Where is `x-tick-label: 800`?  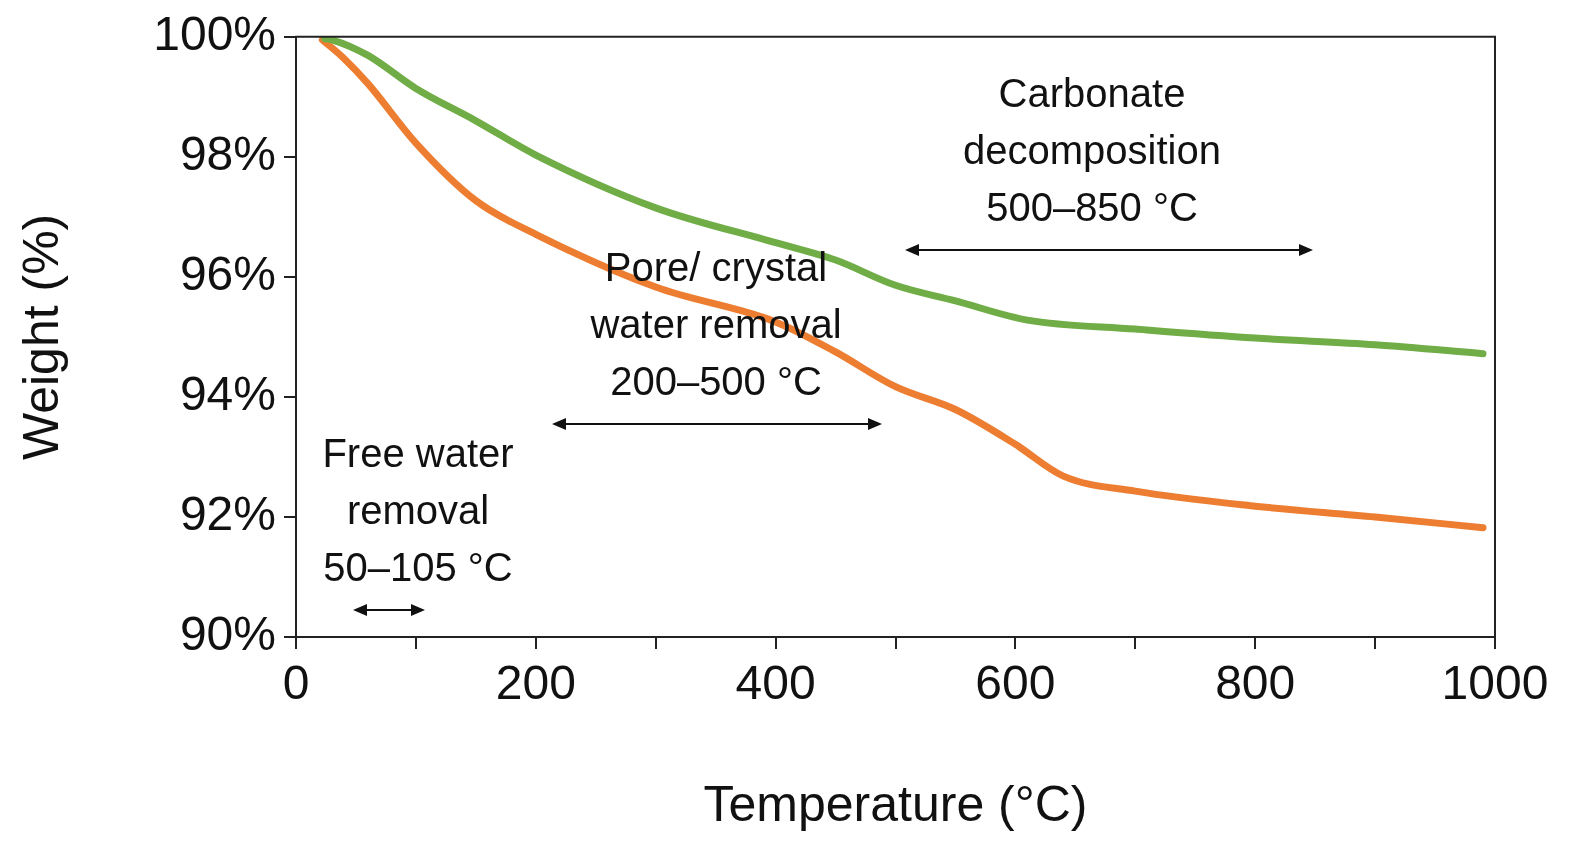 x-tick-label: 800 is located at coordinates (1255, 683).